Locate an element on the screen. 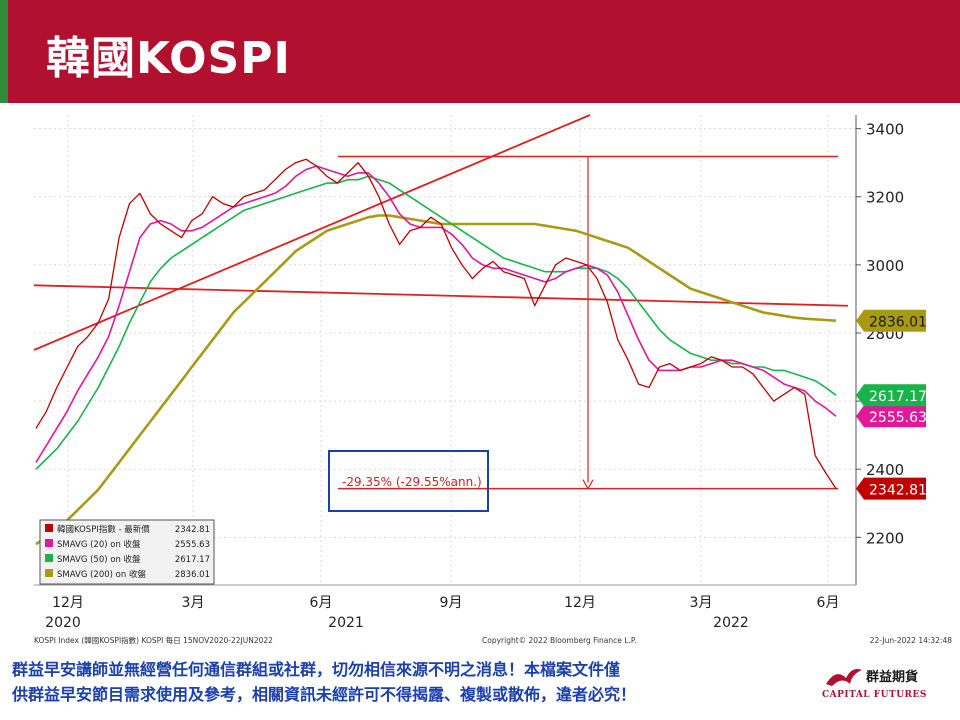 The height and width of the screenshot is (720, 960). y-tick-label: 3000 is located at coordinates (885, 266).